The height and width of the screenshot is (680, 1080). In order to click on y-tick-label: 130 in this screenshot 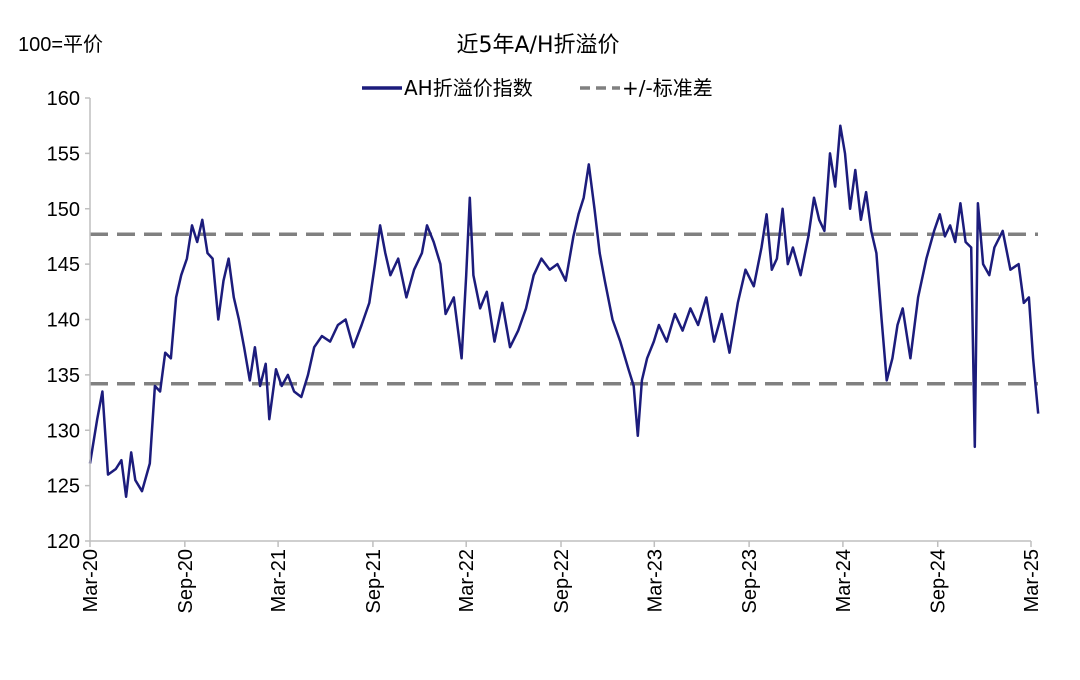, I will do `click(63, 431)`.